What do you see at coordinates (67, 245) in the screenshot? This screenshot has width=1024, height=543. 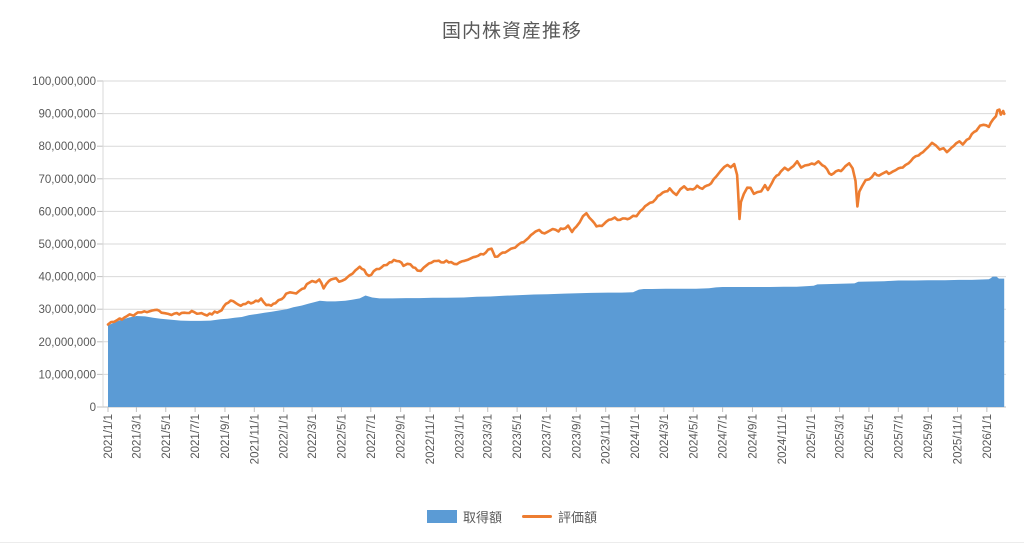 I see `y-tick-label: 50,000,000` at bounding box center [67, 245].